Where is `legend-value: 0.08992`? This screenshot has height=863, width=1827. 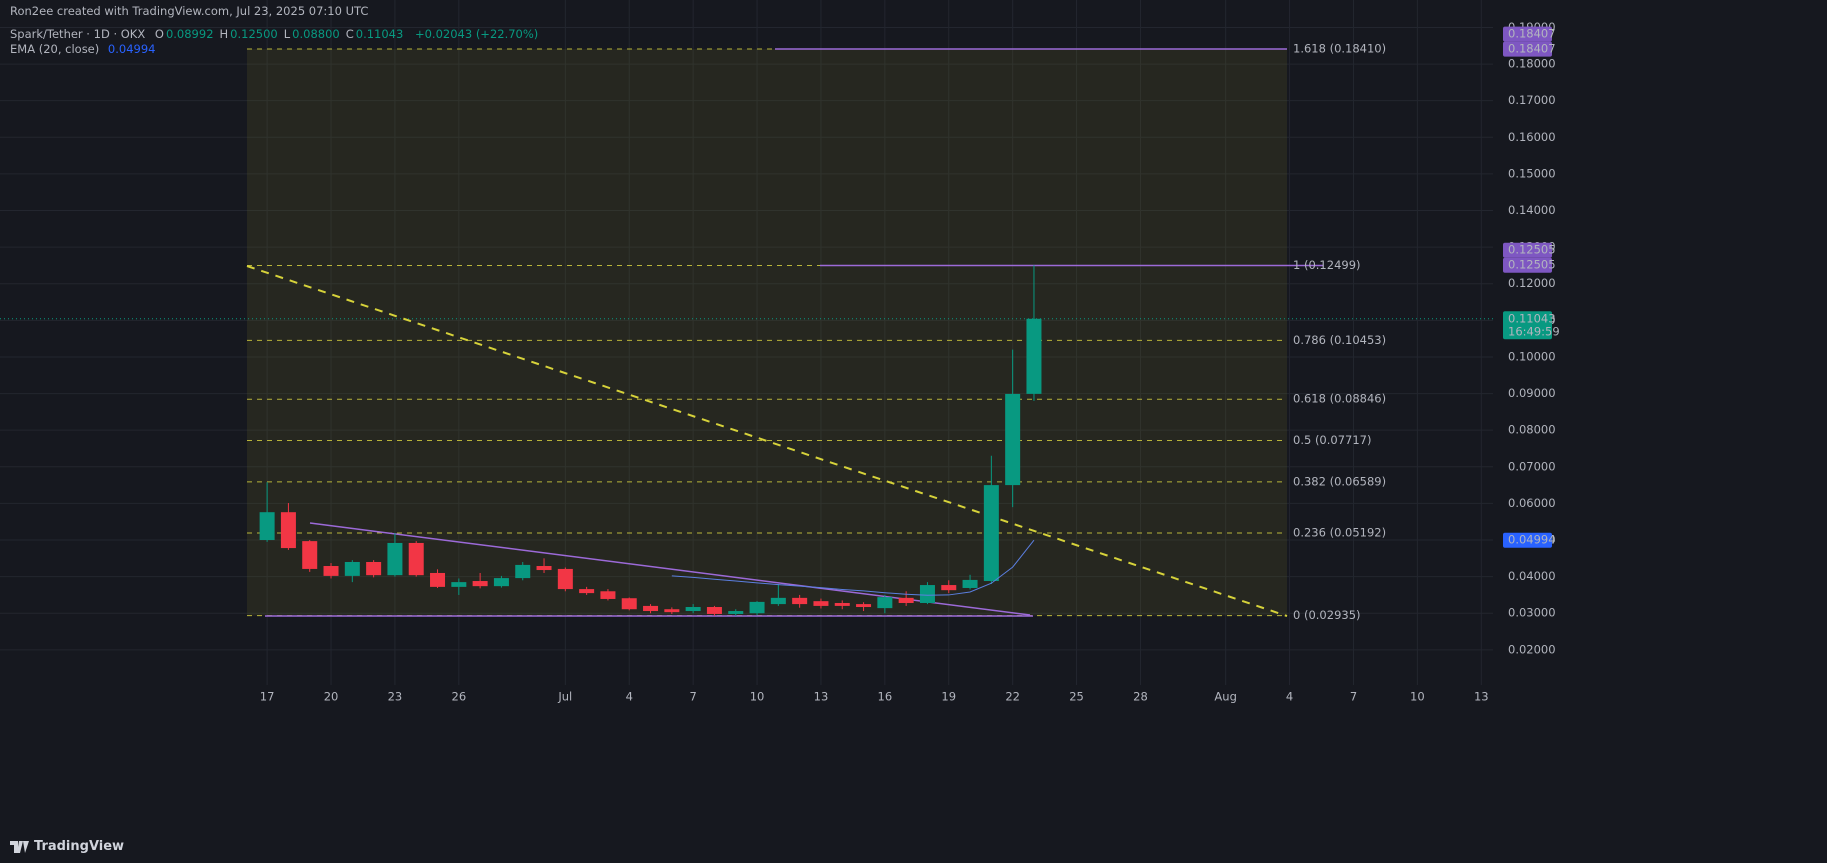
legend-value: 0.08992 is located at coordinates (189, 34).